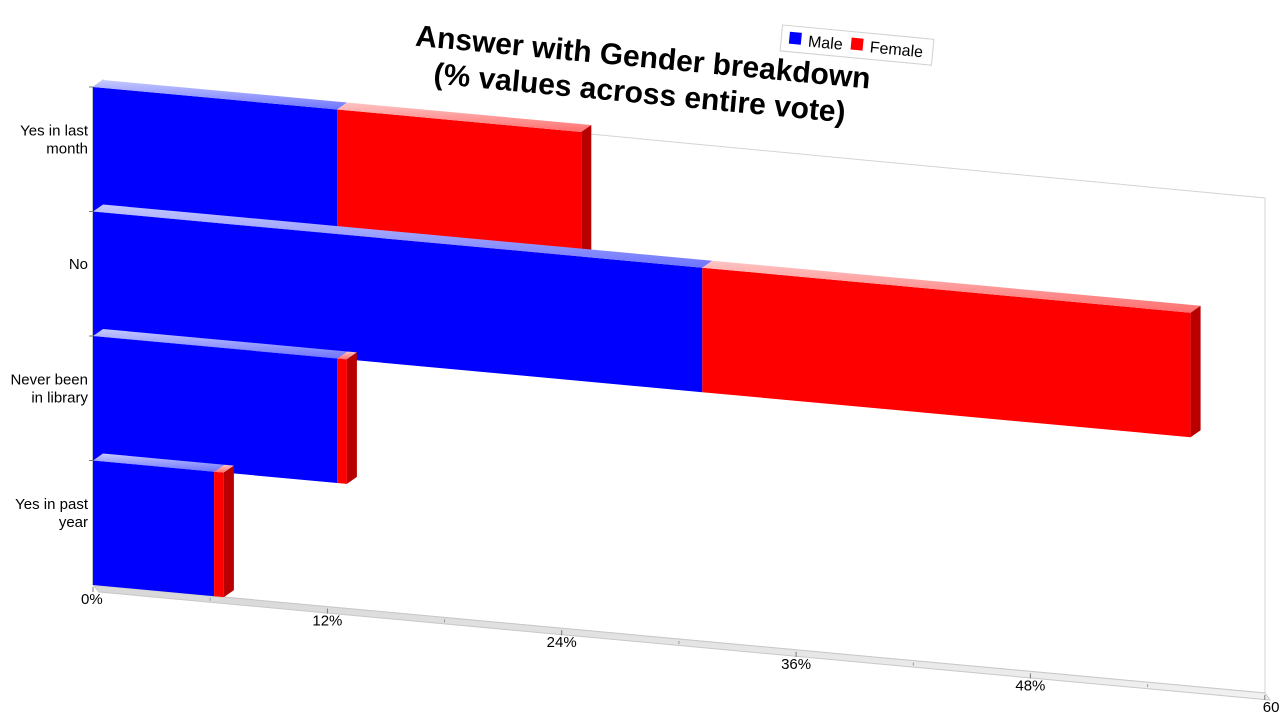 Image resolution: width=1280 pixels, height=720 pixels. Describe the element at coordinates (224, 468) in the screenshot. I see `bar-top-female-yes-in-past-year` at that location.